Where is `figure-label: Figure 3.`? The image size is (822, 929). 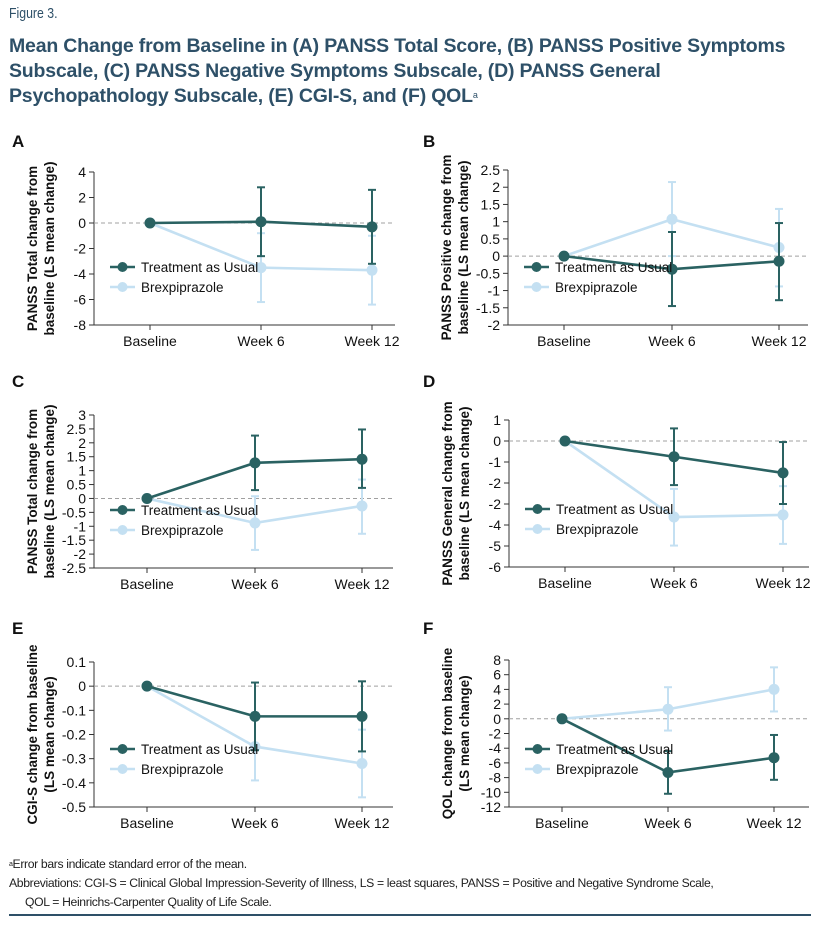 figure-label: Figure 3. is located at coordinates (33, 13).